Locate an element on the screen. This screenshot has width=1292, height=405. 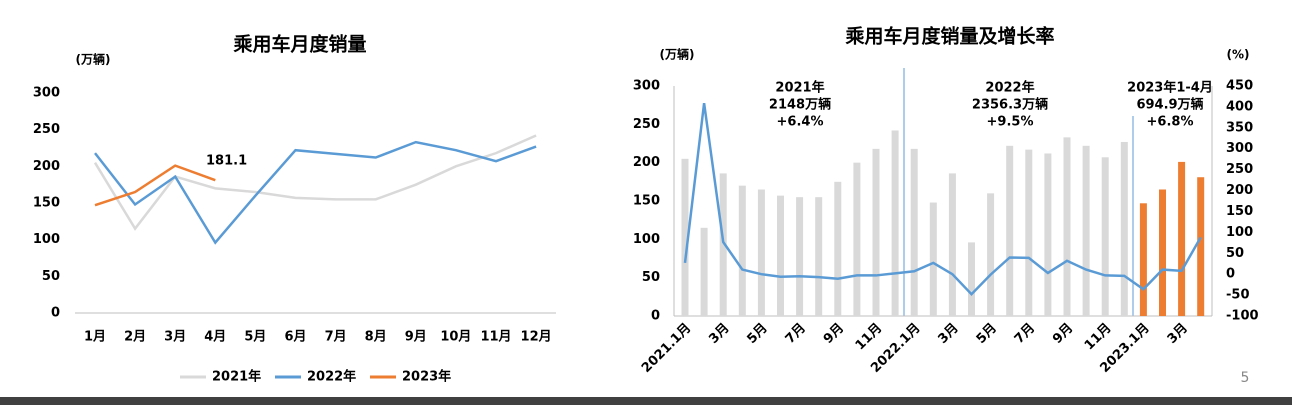
chart-title: 乘用车月度销量及增长率 is located at coordinates (949, 36).